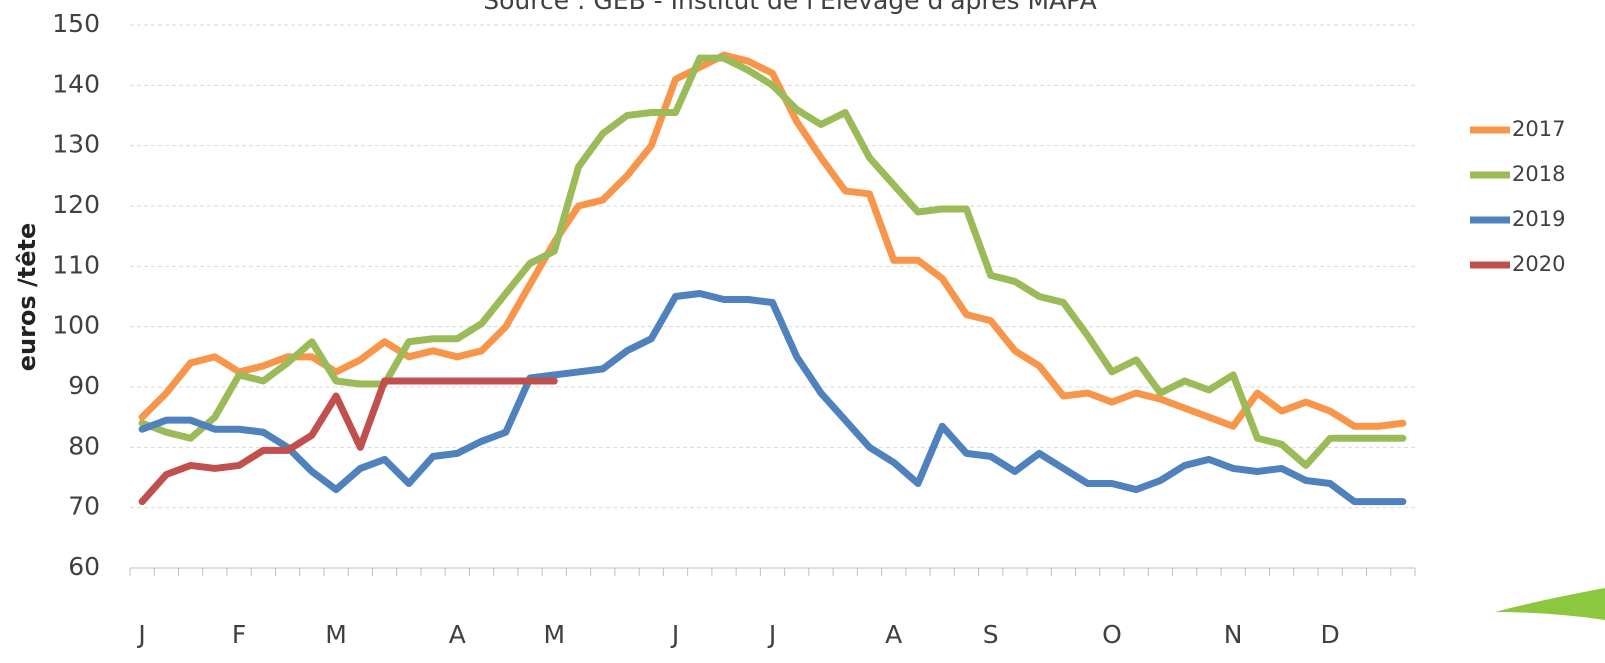 This screenshot has height=663, width=1605. What do you see at coordinates (76, 264) in the screenshot?
I see `y-tick-label: 110` at bounding box center [76, 264].